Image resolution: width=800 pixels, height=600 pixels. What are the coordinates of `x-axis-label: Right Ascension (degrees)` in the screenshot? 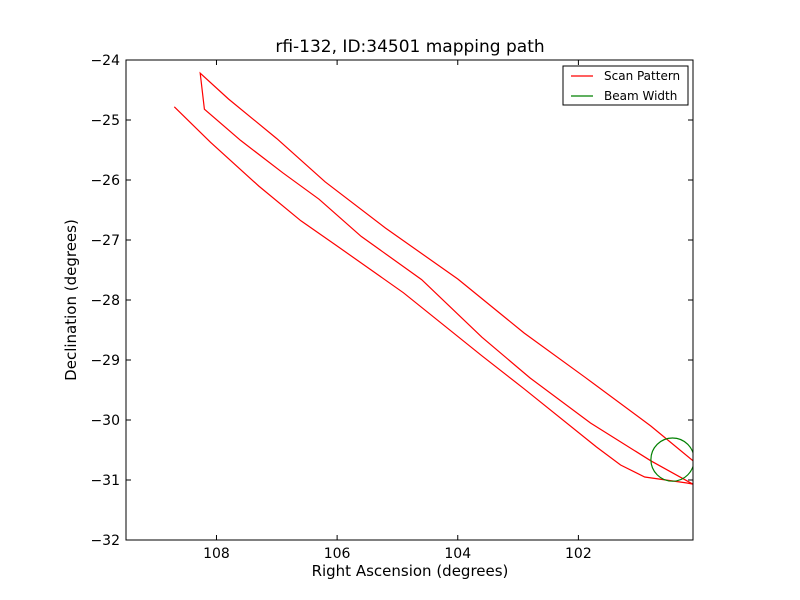 It's located at (410, 571).